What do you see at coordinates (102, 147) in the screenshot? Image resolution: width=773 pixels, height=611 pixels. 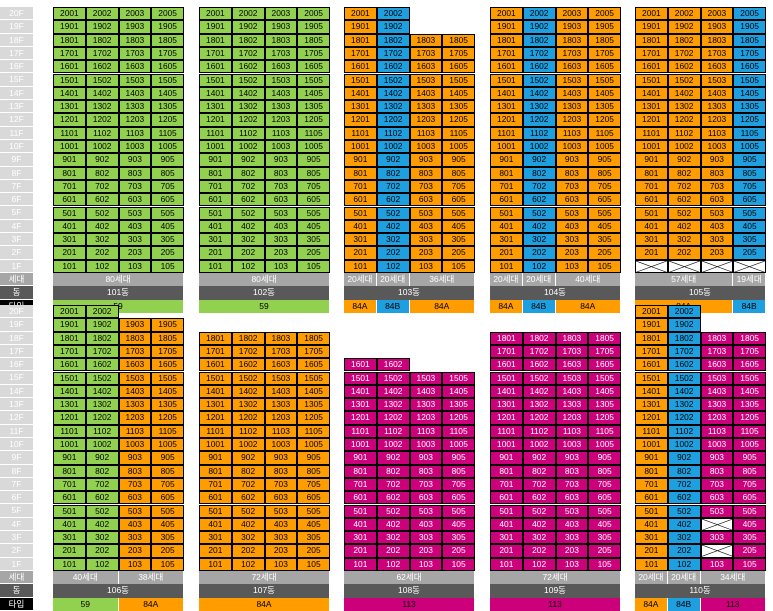 I see `unit-cell: 1002` at bounding box center [102, 147].